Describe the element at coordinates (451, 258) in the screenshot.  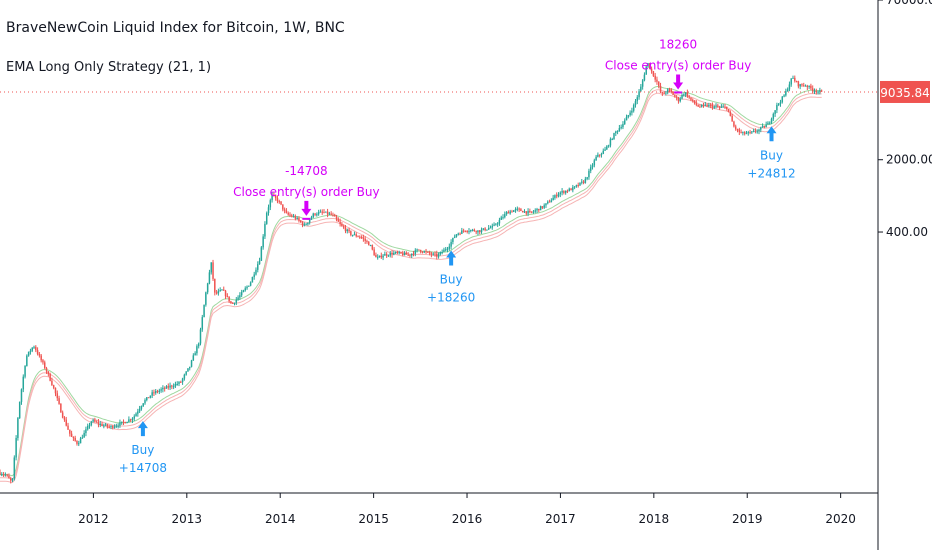
I see `buy-arrow-icon` at that location.